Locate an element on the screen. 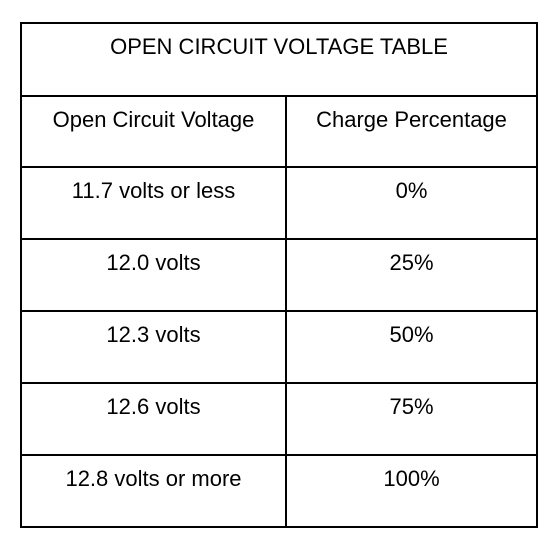 The height and width of the screenshot is (550, 560). table-row: 11.7 volts or less 0% is located at coordinates (279, 203).